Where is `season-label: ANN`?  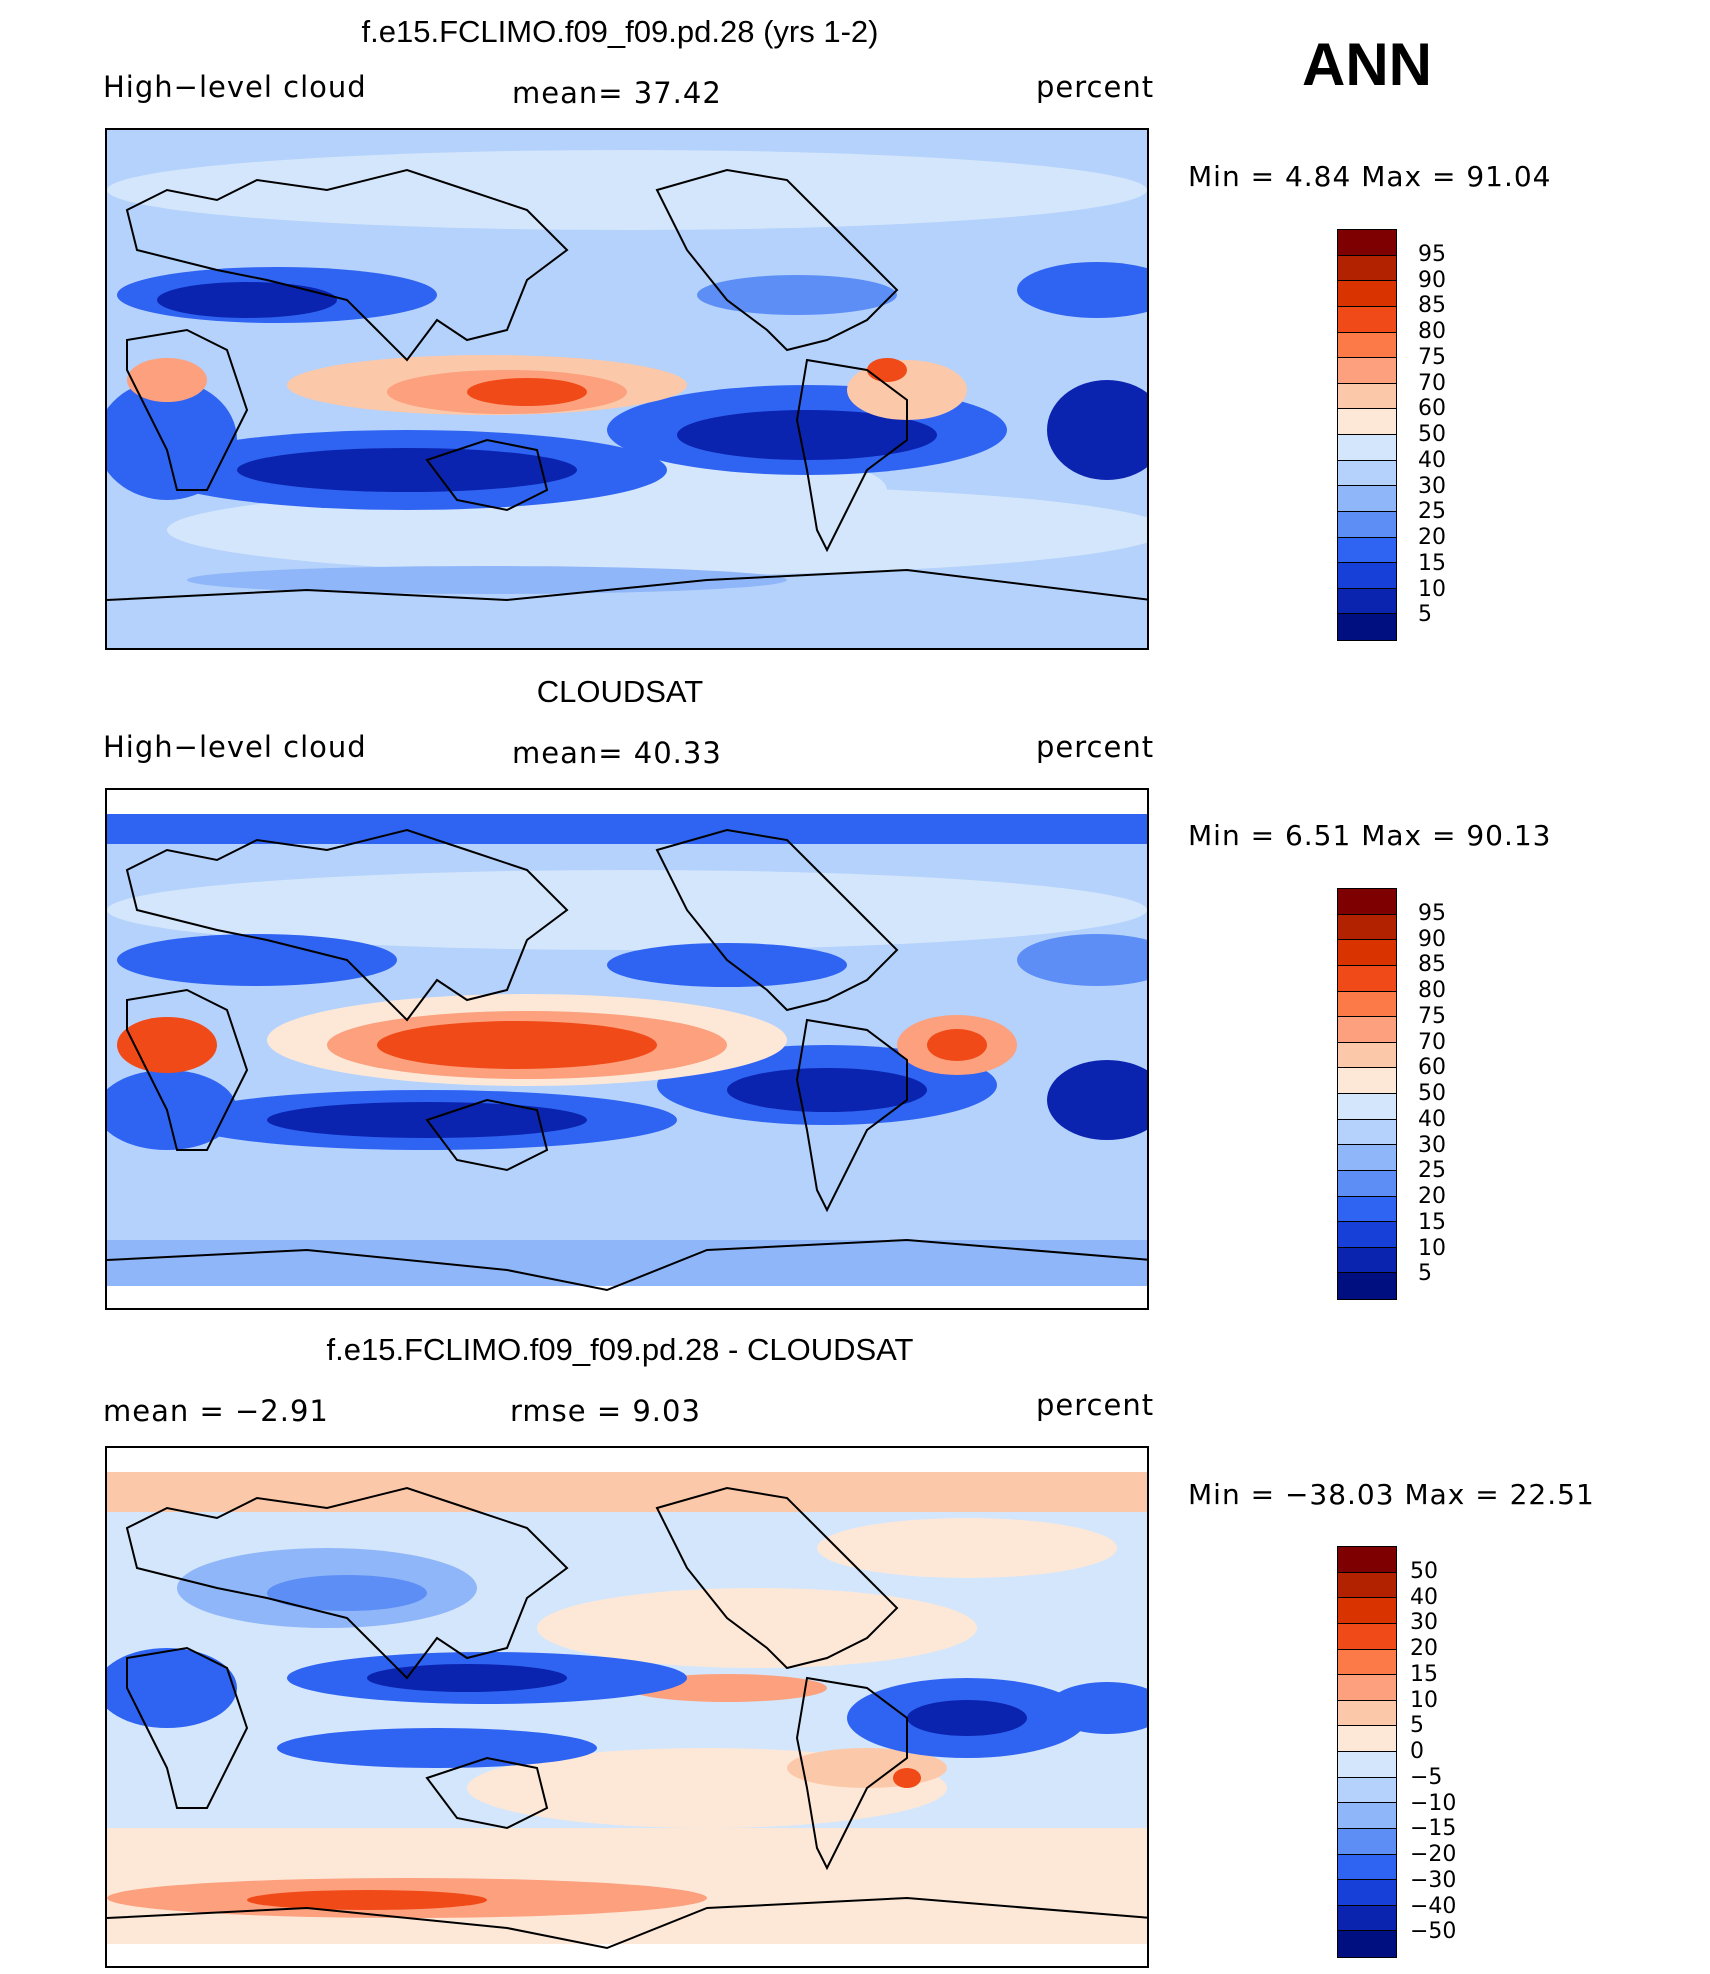
season-label: ANN is located at coordinates (1367, 64).